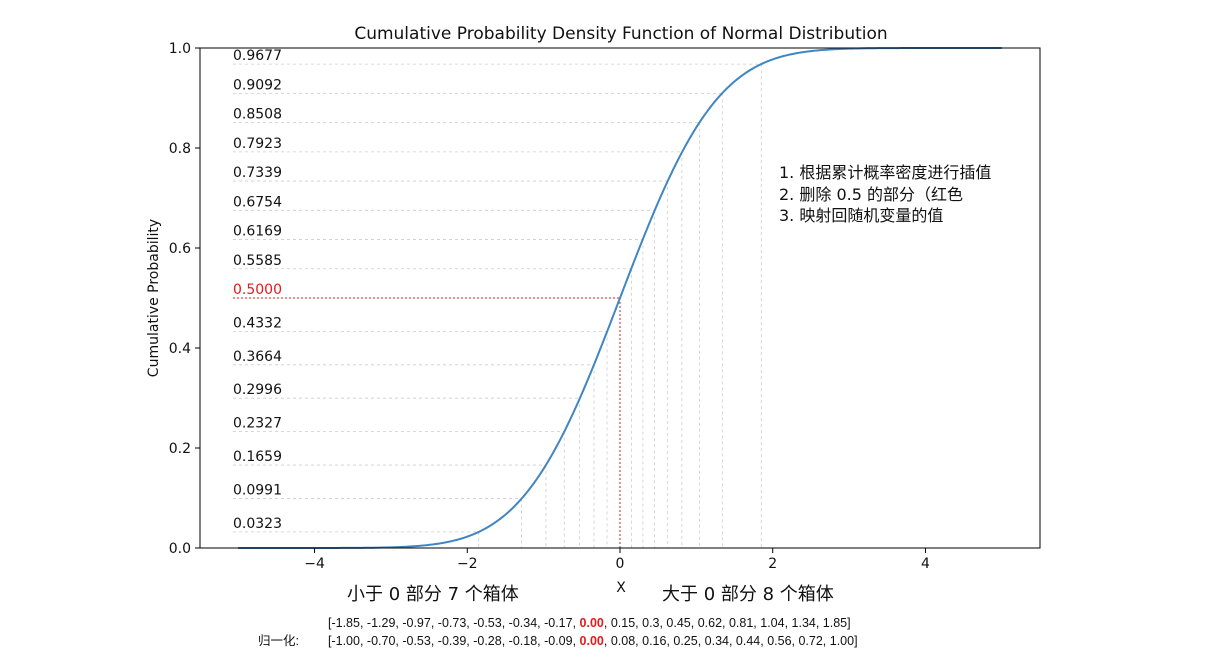 This screenshot has height=660, width=1228. What do you see at coordinates (257, 144) in the screenshot?
I see `quantile-label: 0.7923` at bounding box center [257, 144].